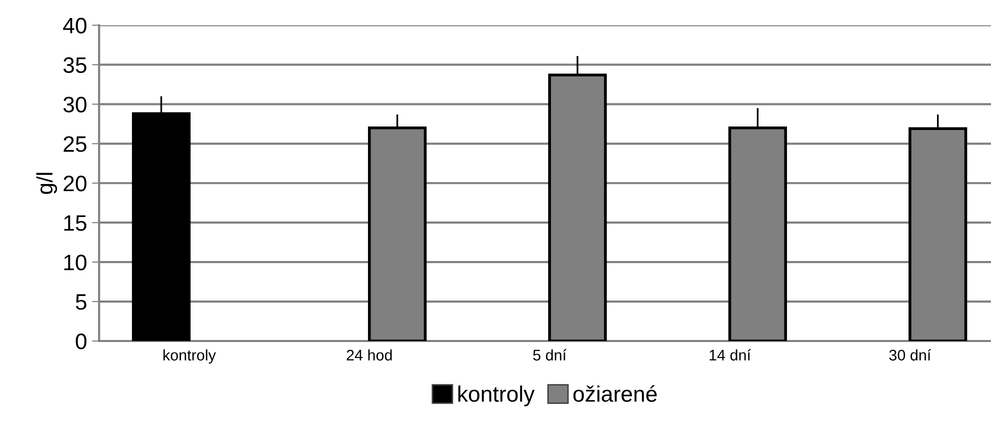 The width and height of the screenshot is (991, 421). I want to click on y-tick-label: 35, so click(74, 65).